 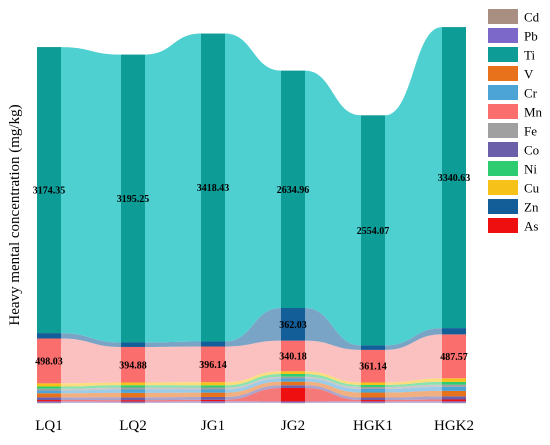 I want to click on bar-hgk1-cd, so click(x=373, y=403).